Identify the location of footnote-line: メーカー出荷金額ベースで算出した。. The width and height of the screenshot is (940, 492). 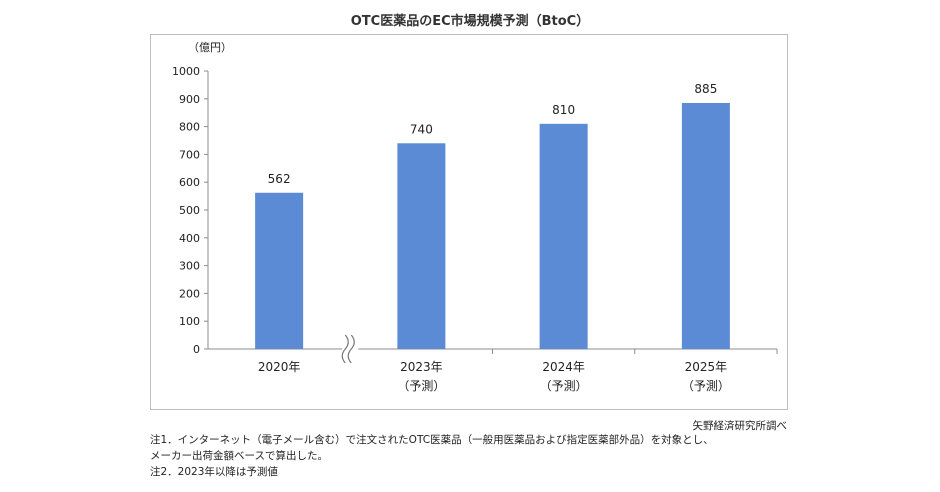
(239, 456).